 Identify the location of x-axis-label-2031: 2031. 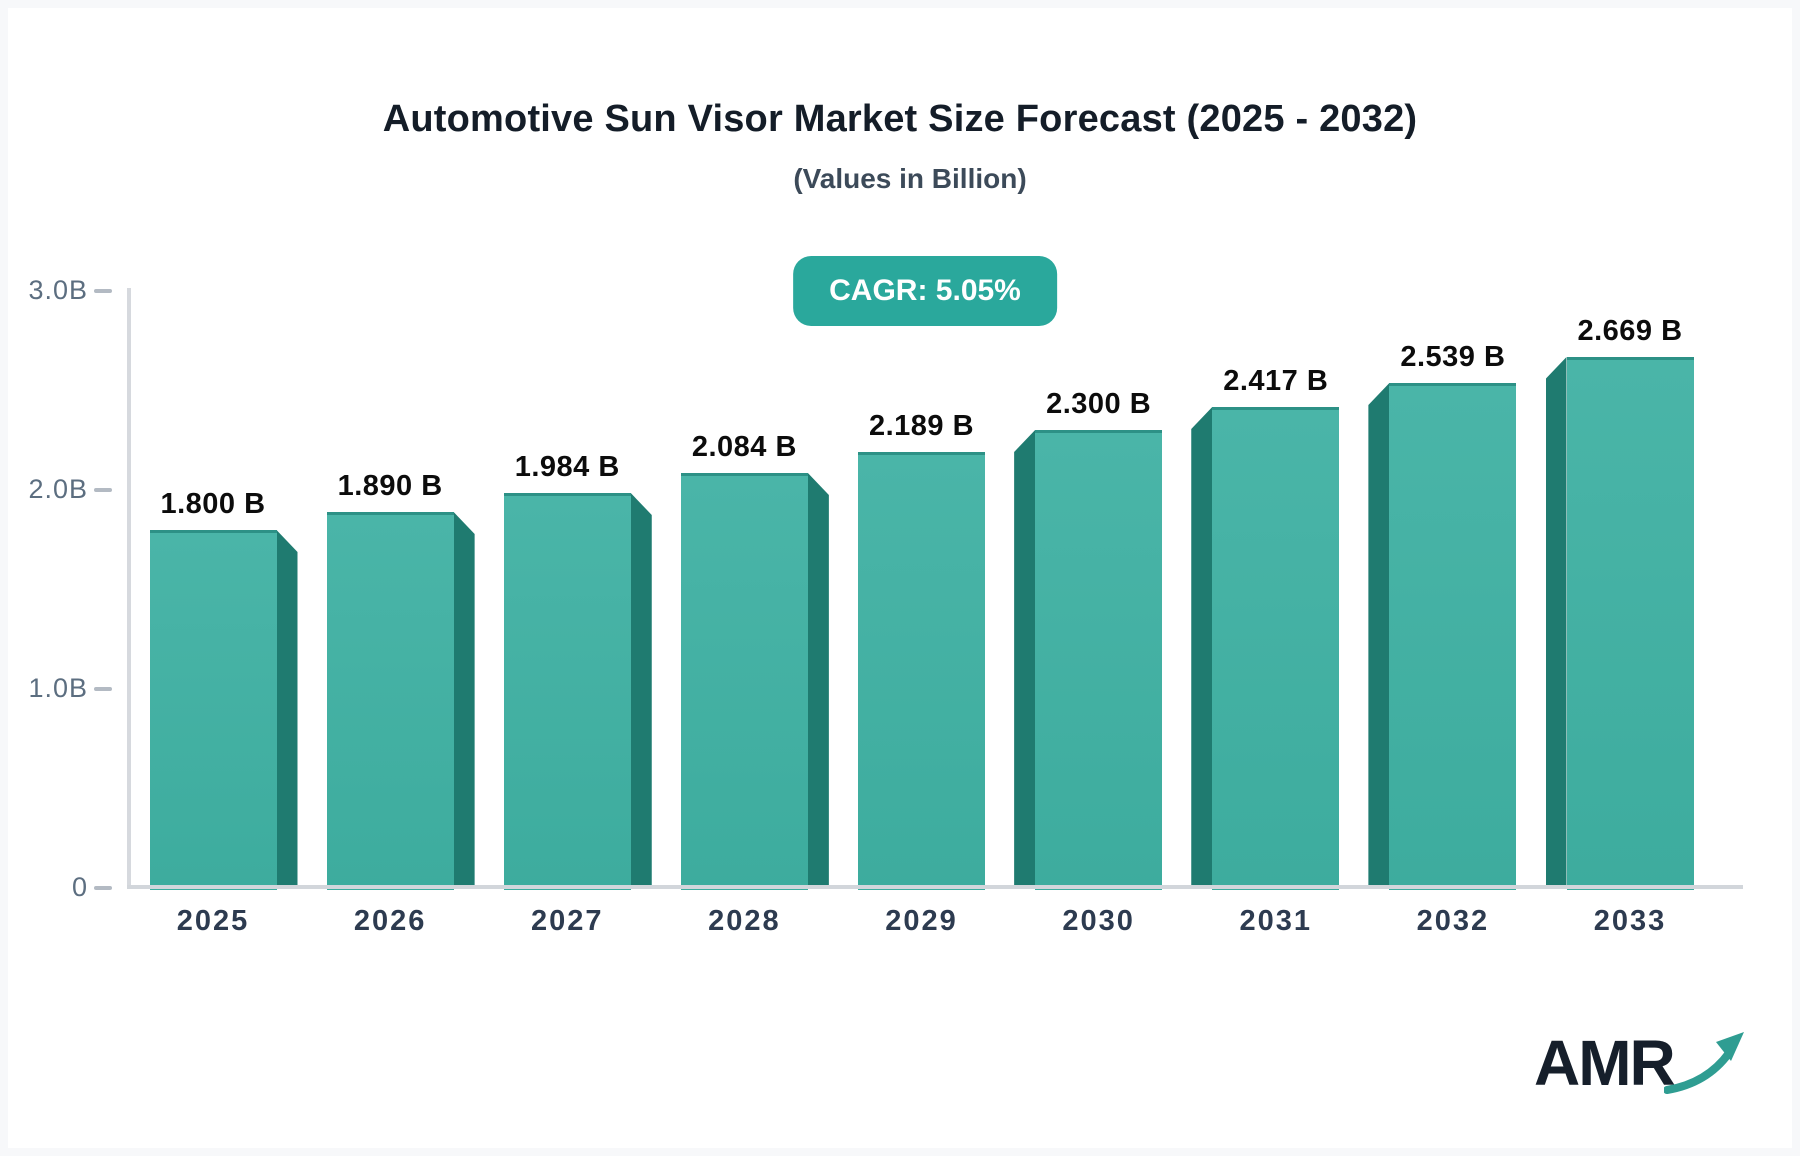
(1276, 921).